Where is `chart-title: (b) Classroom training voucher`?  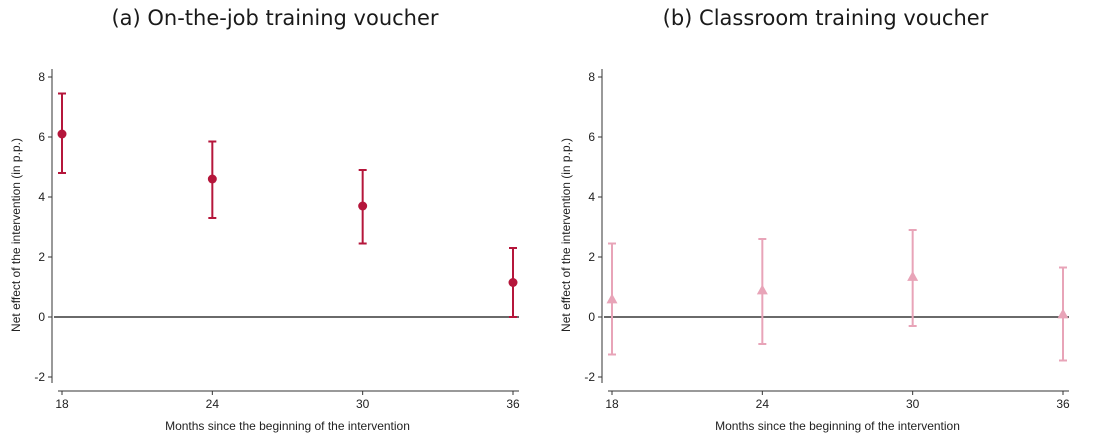 chart-title: (b) Classroom training voucher is located at coordinates (825, 18).